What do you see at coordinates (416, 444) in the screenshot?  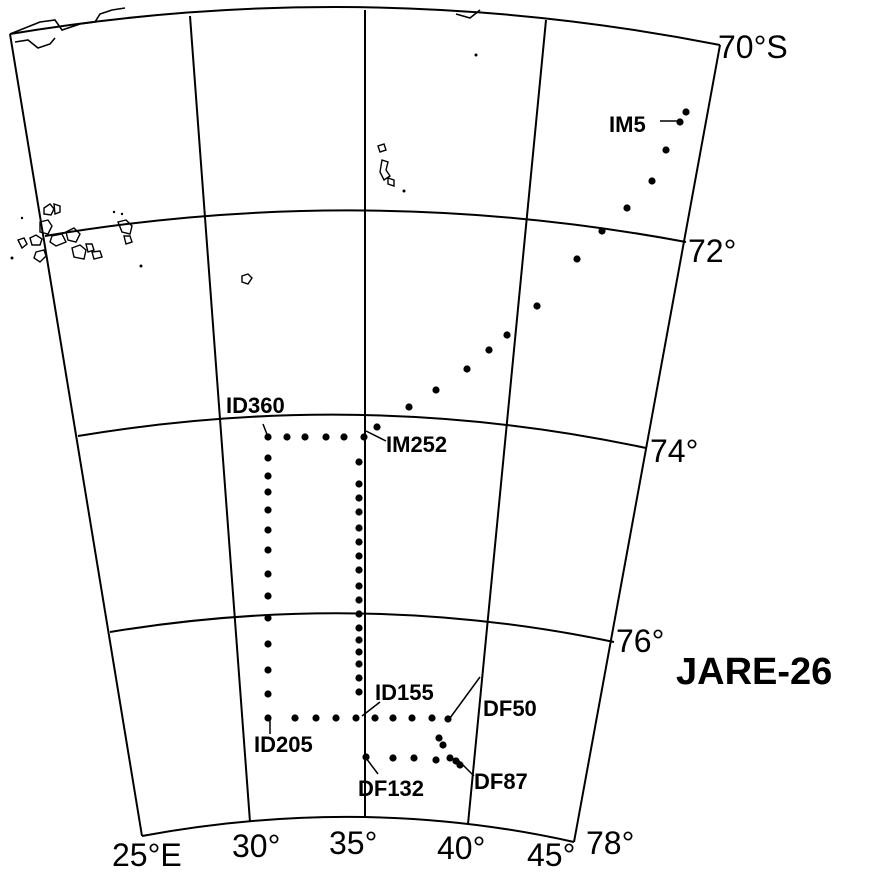 I see `label-im252: IM252` at bounding box center [416, 444].